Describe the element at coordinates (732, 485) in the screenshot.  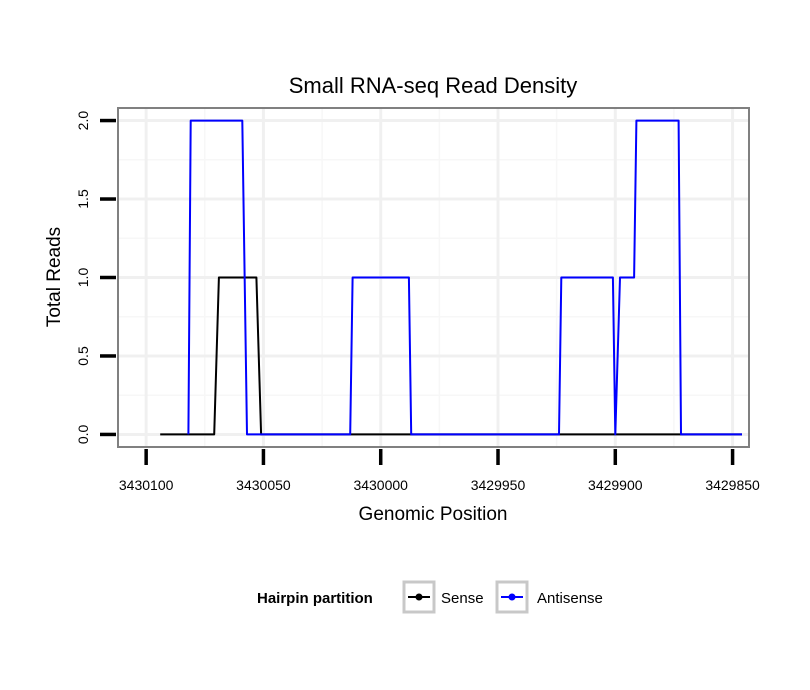
I see `x-tick-label: 3429850` at that location.